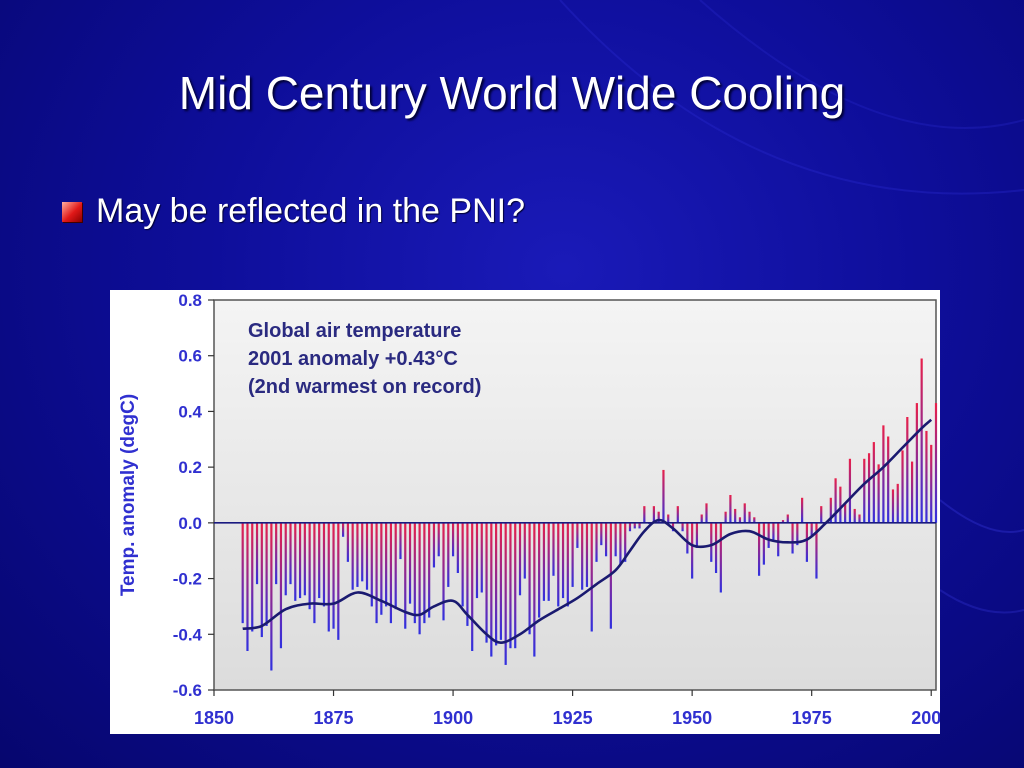 This screenshot has width=1024, height=768. Describe the element at coordinates (453, 718) in the screenshot. I see `x-tick-label: 1900` at that location.